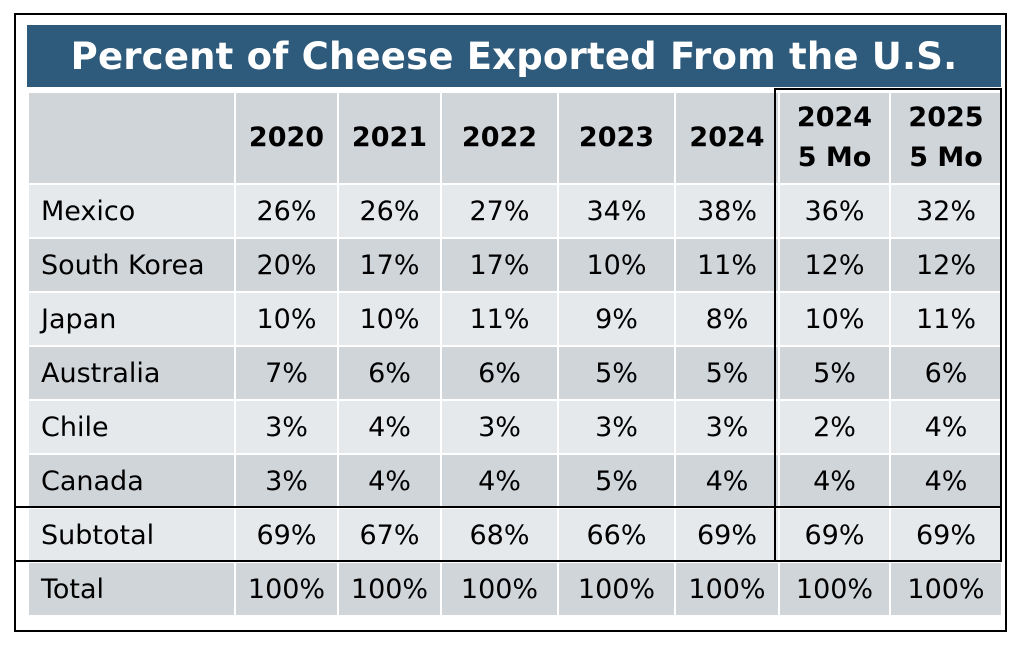 This screenshot has height=646, width=1024. Describe the element at coordinates (727, 138) in the screenshot. I see `column-header: 2024` at that location.